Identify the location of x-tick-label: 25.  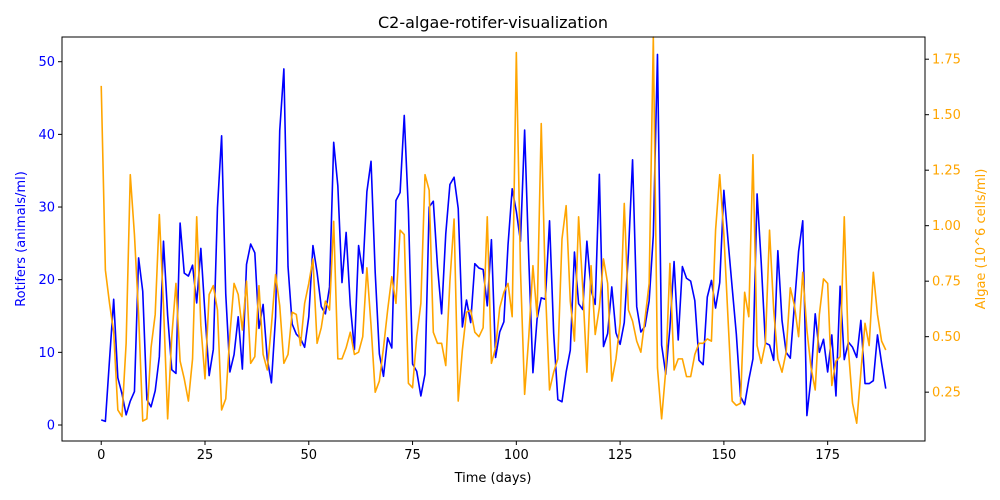
(205, 455).